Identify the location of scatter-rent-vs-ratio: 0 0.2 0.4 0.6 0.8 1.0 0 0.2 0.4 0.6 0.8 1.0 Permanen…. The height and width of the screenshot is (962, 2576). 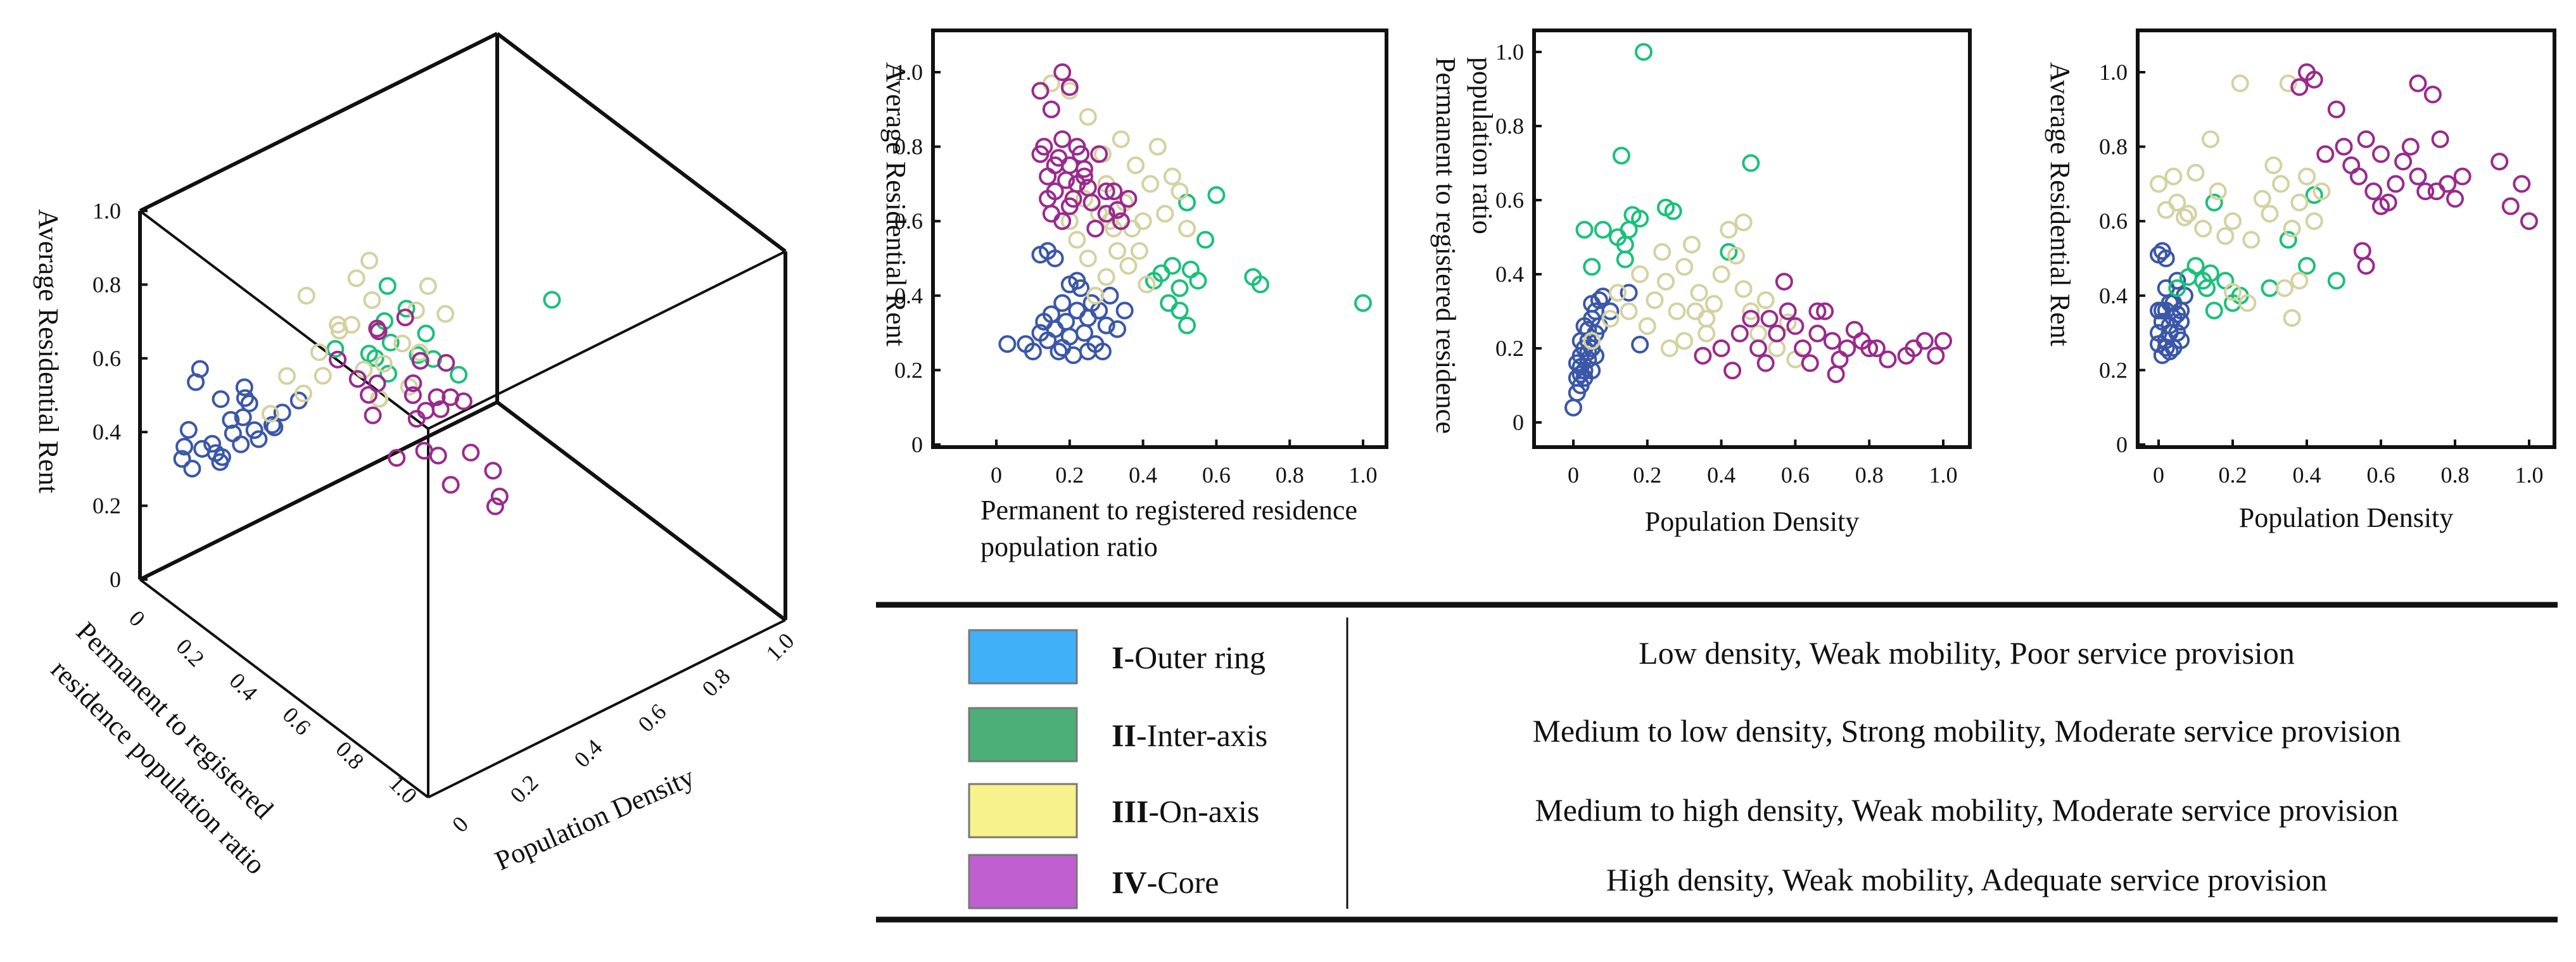
(1134, 295).